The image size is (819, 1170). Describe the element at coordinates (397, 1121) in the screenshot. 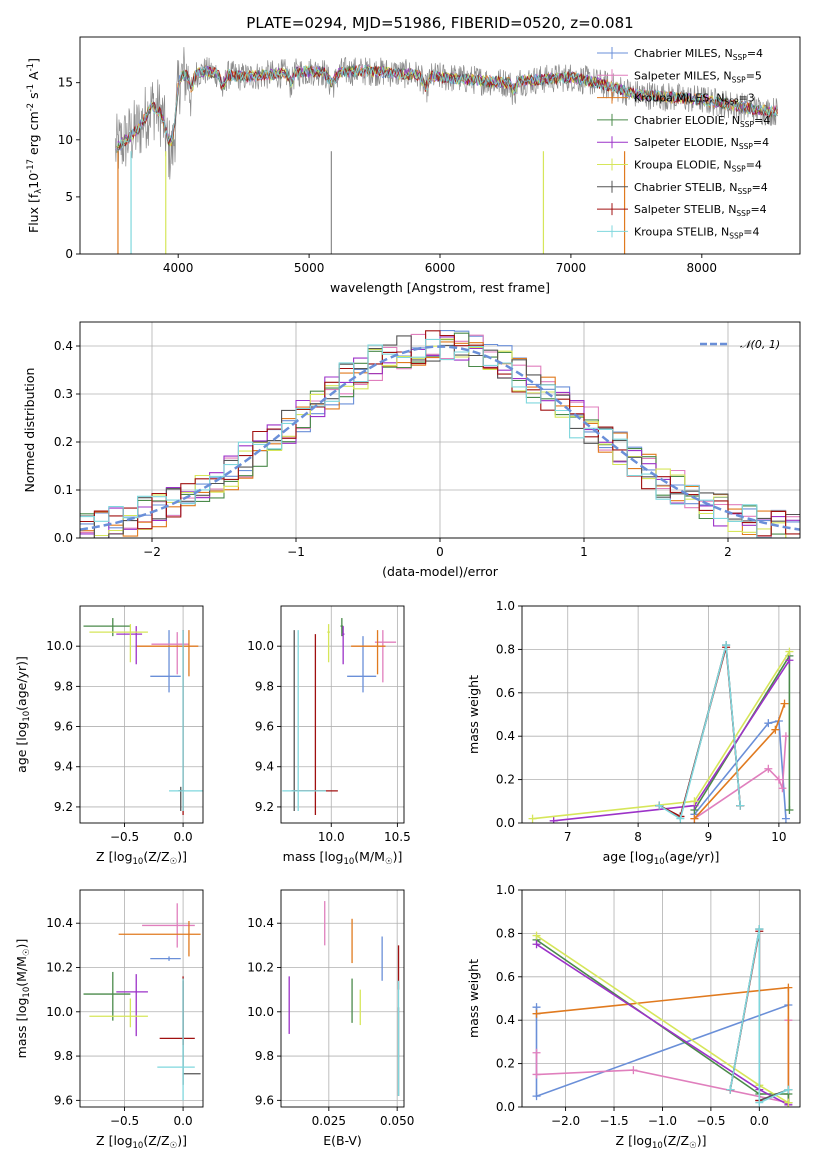

I see `x-tick-label: 0.050` at that location.